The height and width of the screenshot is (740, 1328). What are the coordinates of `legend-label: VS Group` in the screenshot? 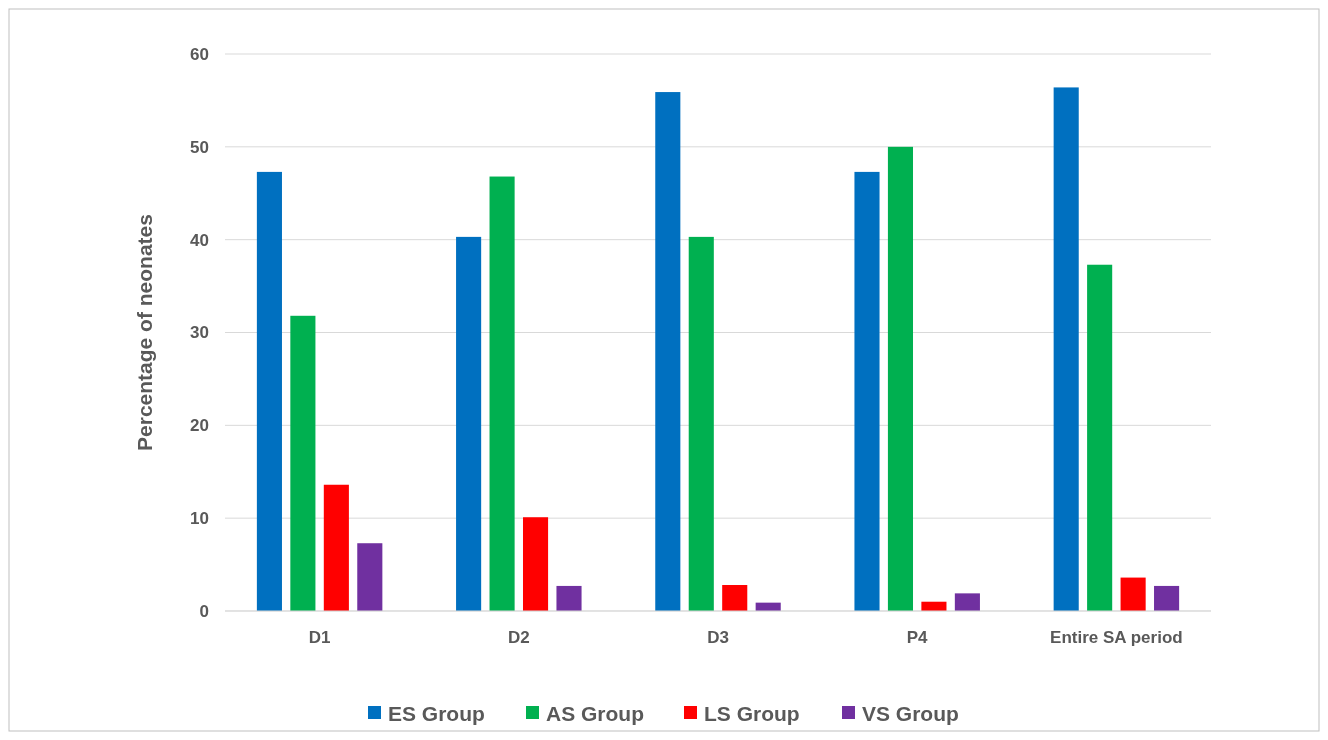 It's located at (910, 714).